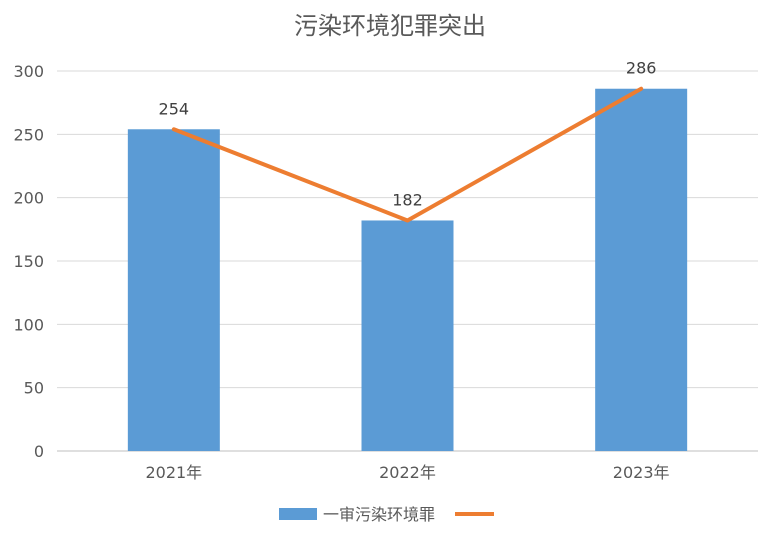  I want to click on x-tick-label: 2023年, so click(641, 472).